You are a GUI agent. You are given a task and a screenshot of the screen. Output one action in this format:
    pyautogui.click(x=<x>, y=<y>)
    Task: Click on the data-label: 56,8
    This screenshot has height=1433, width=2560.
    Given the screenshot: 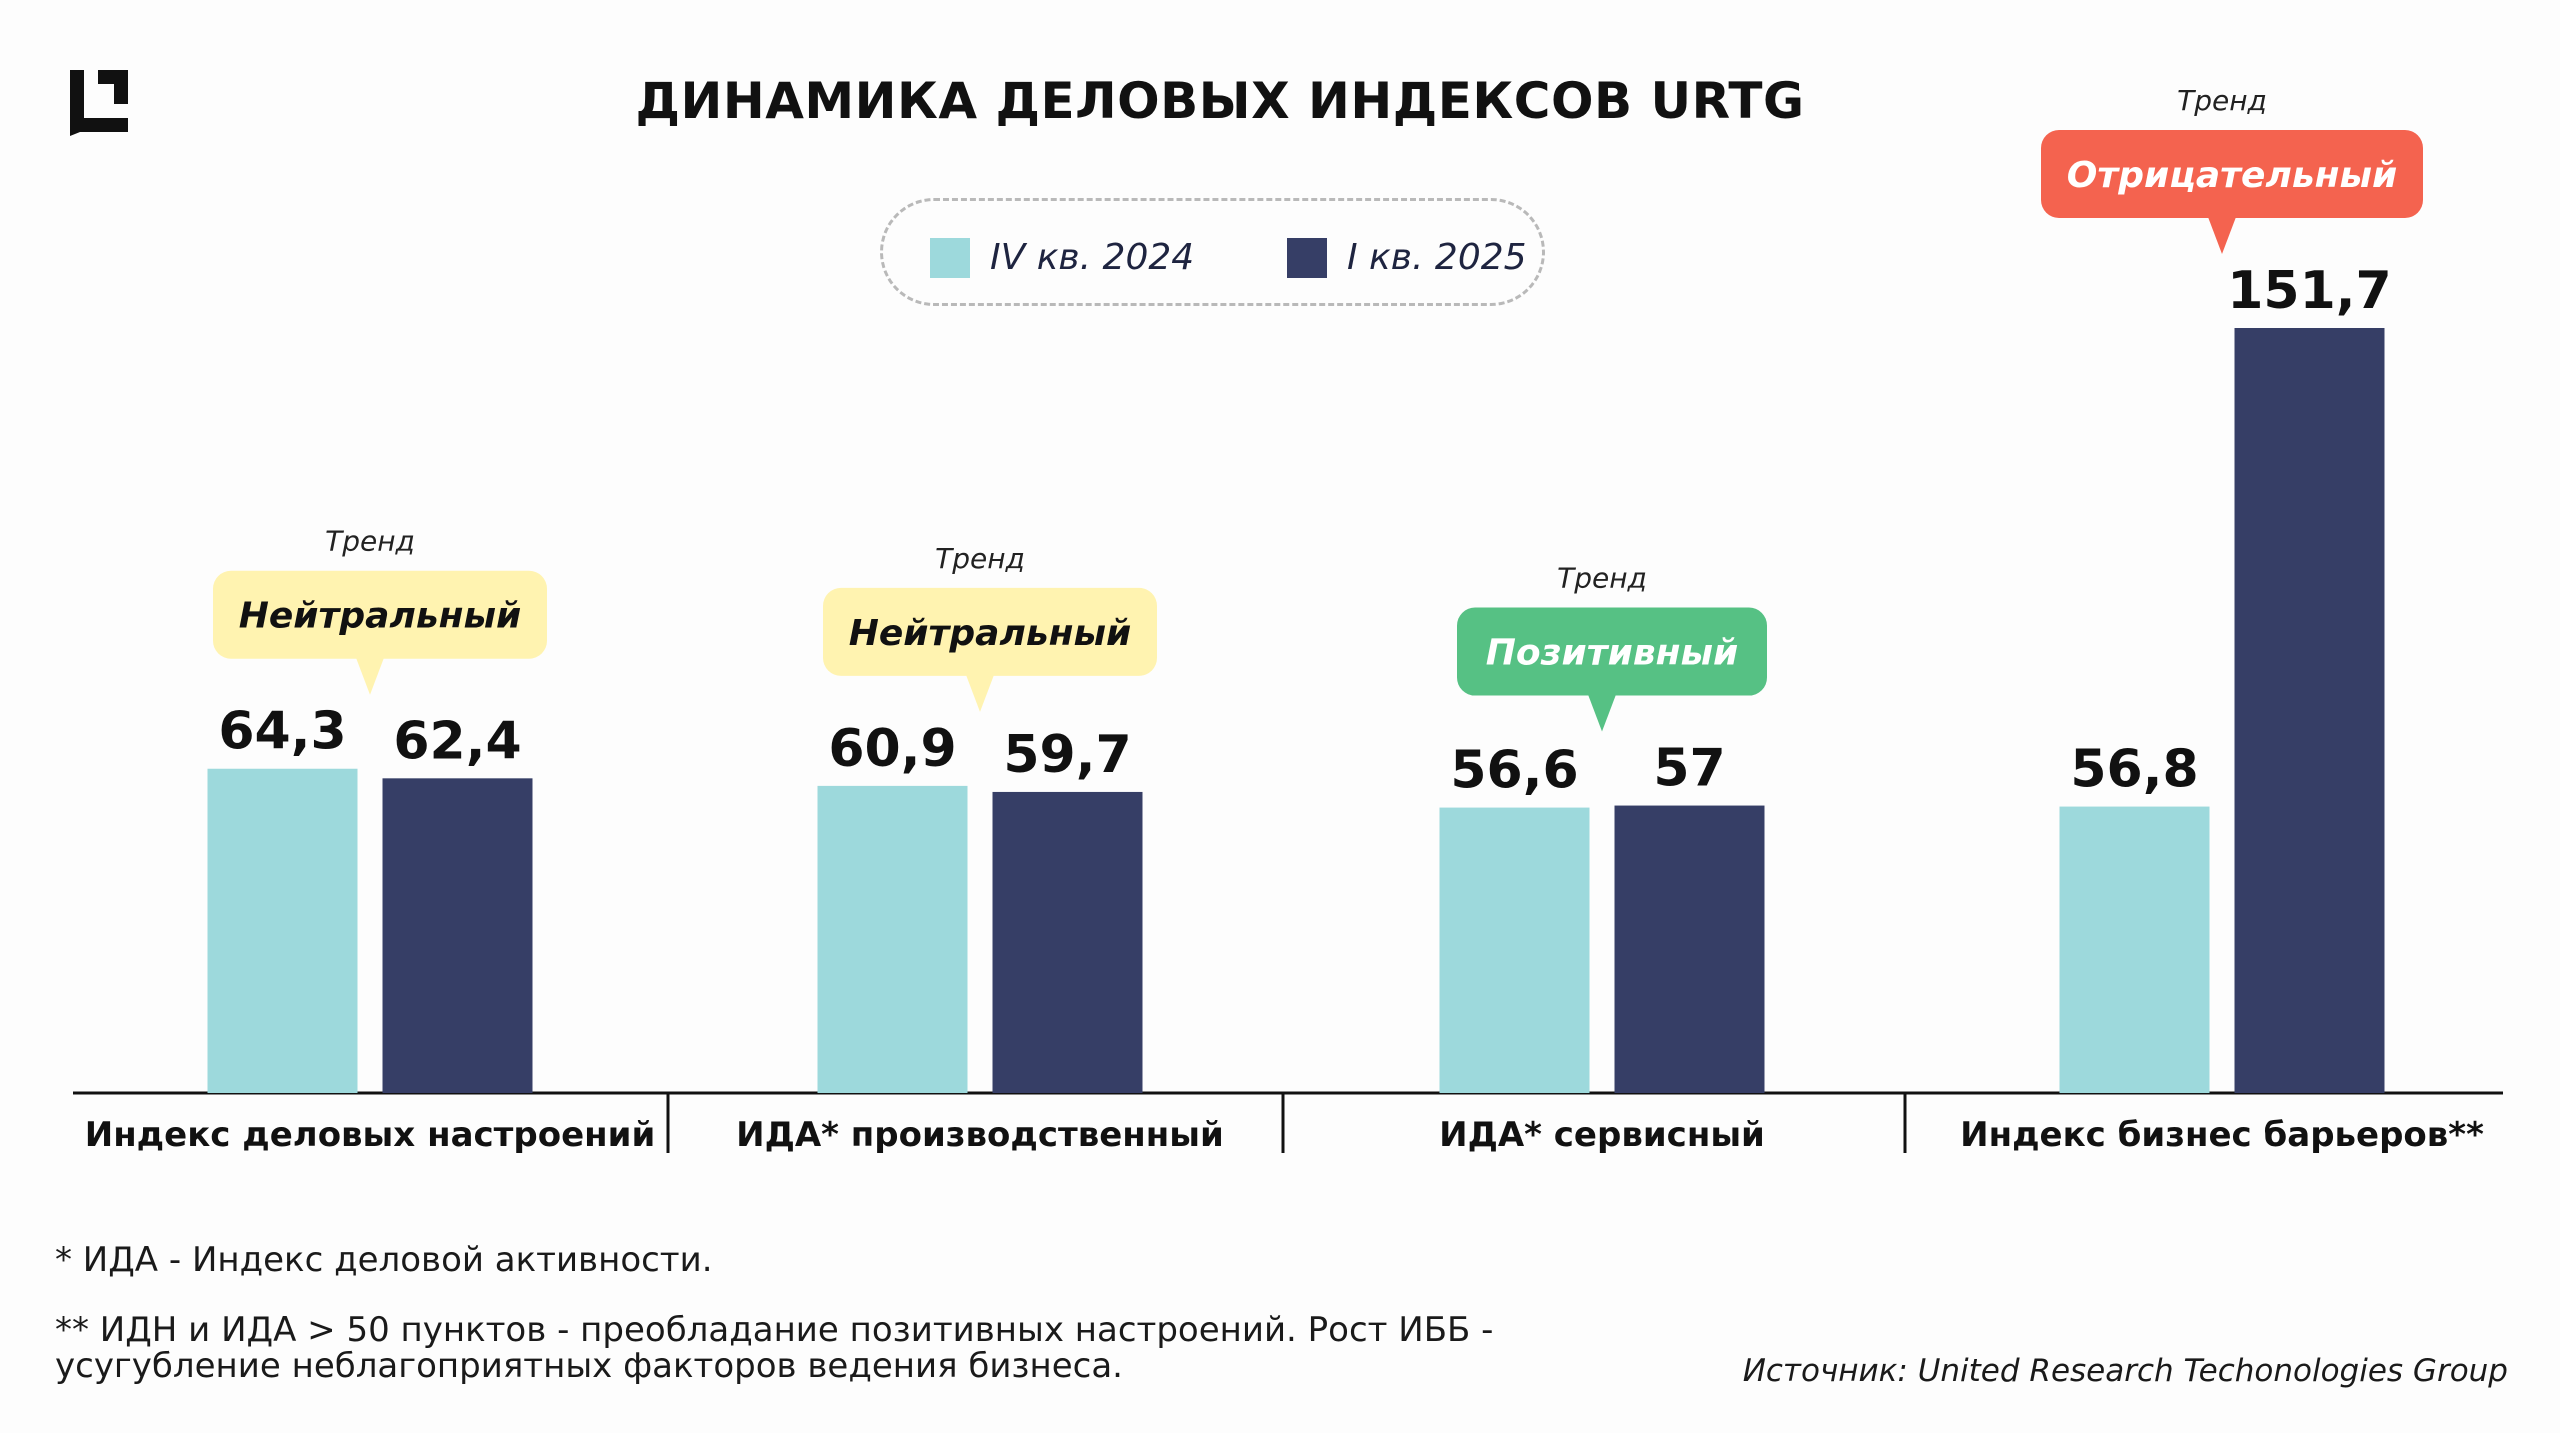 What is the action you would take?
    pyautogui.click(x=2134, y=770)
    